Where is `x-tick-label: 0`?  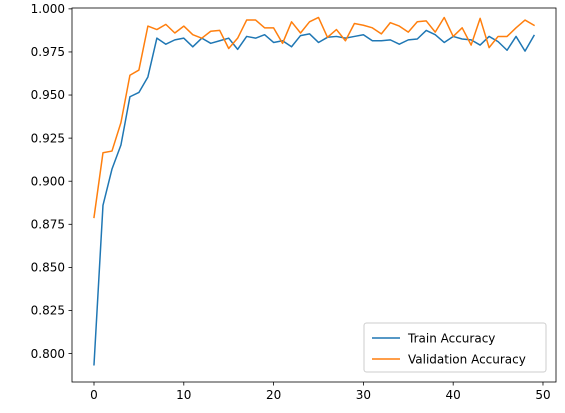 x-tick-label: 0 is located at coordinates (94, 395).